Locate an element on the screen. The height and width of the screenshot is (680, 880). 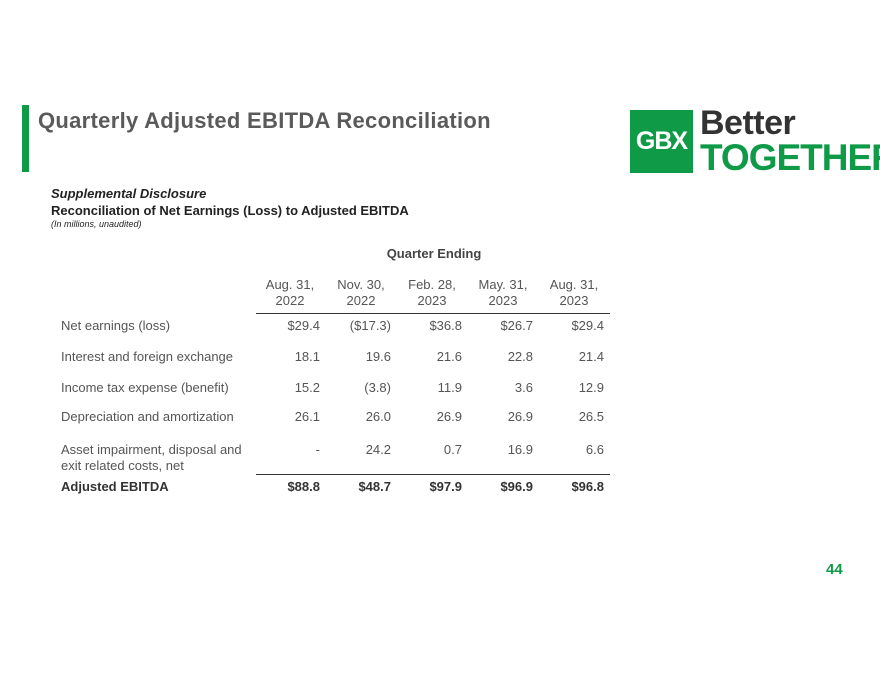
table-cell: $36.8 is located at coordinates (445, 325).